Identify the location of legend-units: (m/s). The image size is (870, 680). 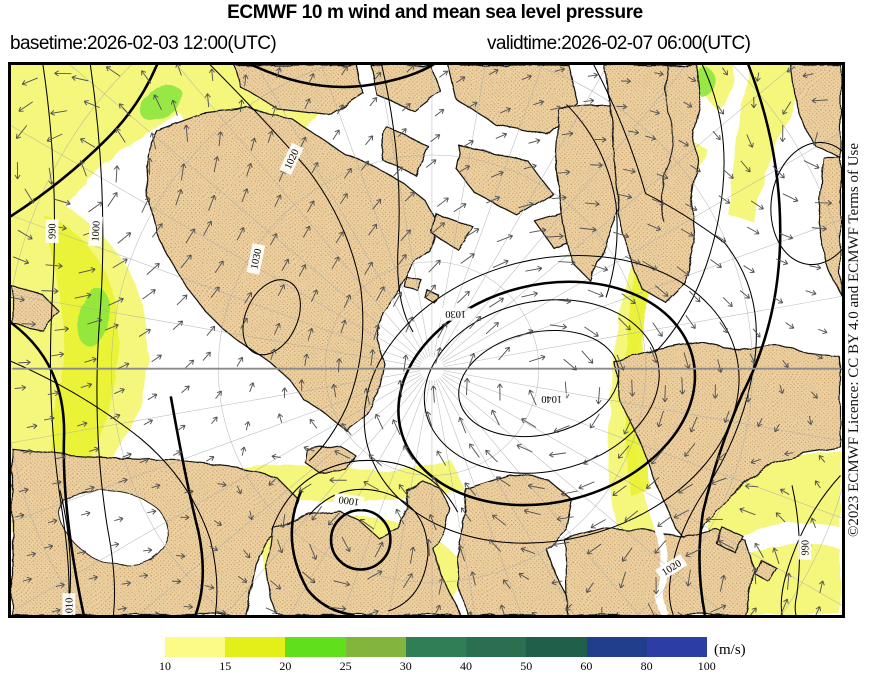
(730, 650).